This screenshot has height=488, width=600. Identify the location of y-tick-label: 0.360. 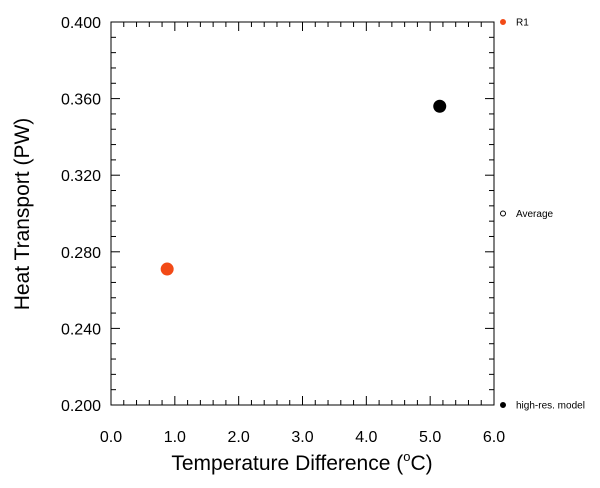
(81, 100).